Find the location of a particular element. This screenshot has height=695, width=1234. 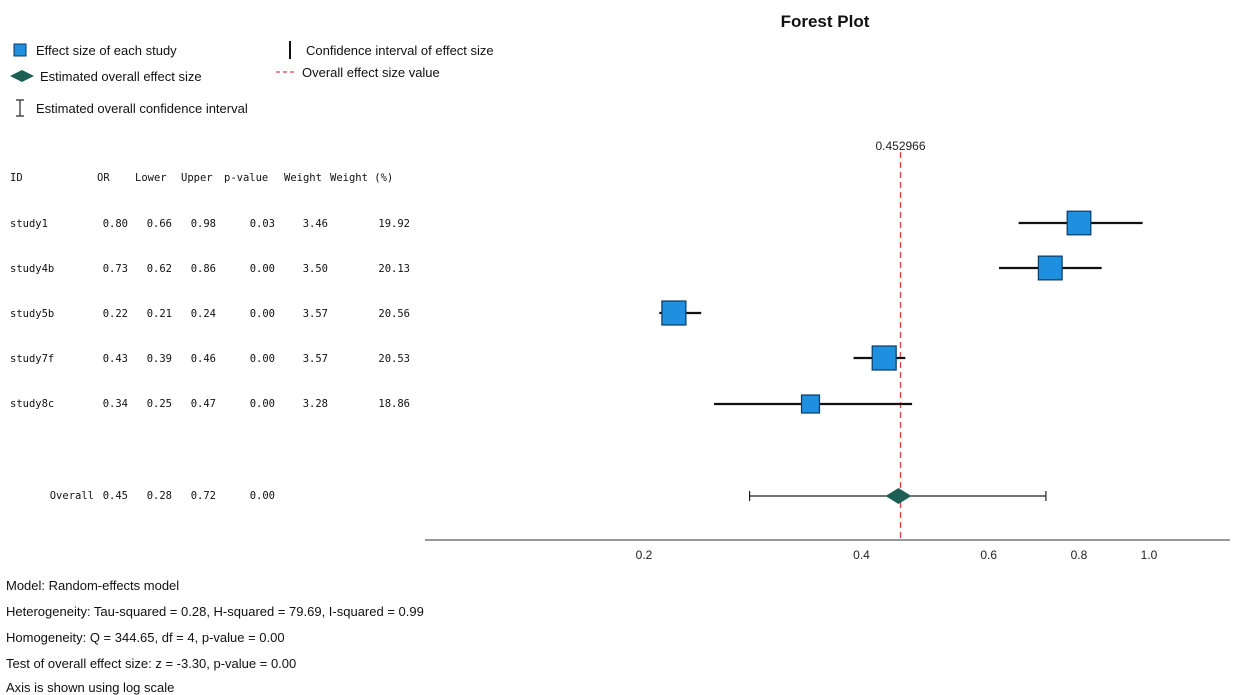

study-id: study5b is located at coordinates (32, 314).